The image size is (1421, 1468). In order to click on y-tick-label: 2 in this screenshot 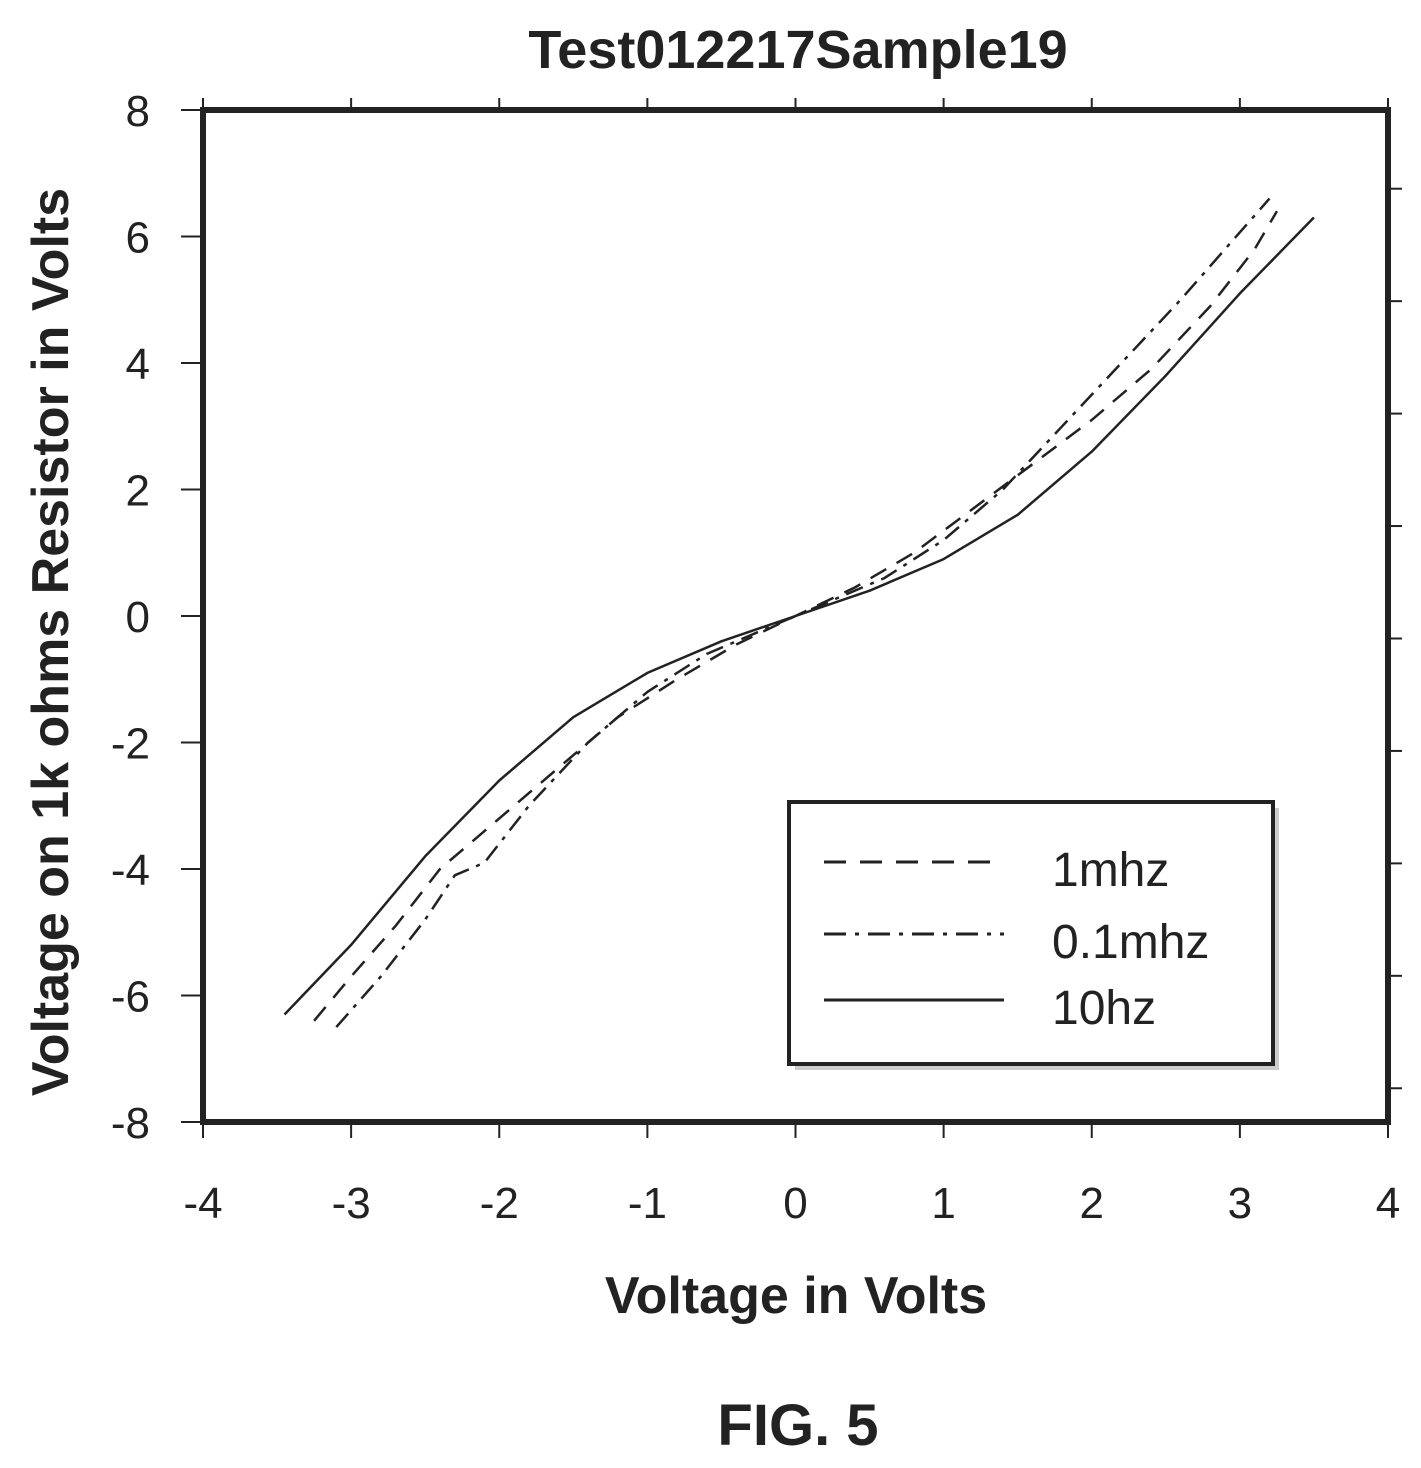, I will do `click(138, 491)`.